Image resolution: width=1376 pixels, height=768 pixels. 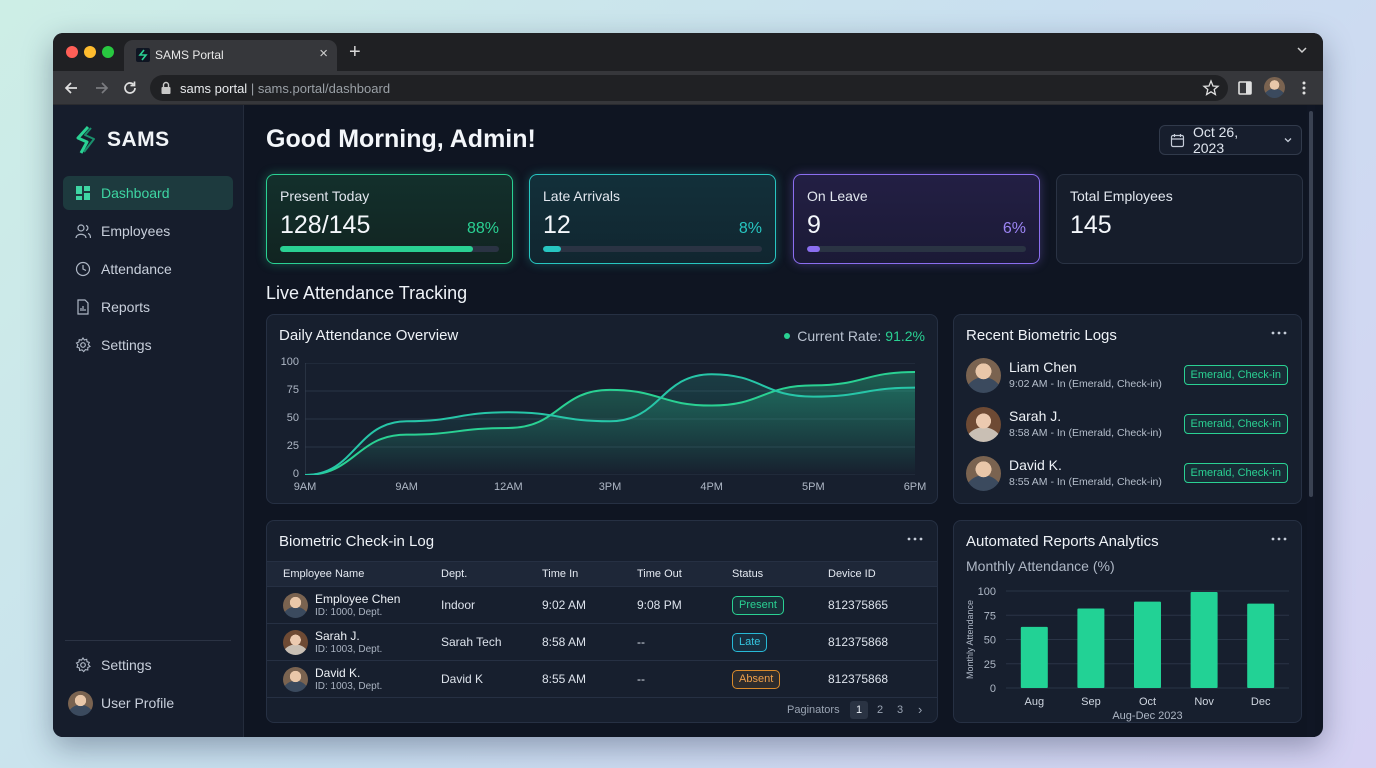 I want to click on browser-tab: SAMS Portal ×, so click(x=230, y=55).